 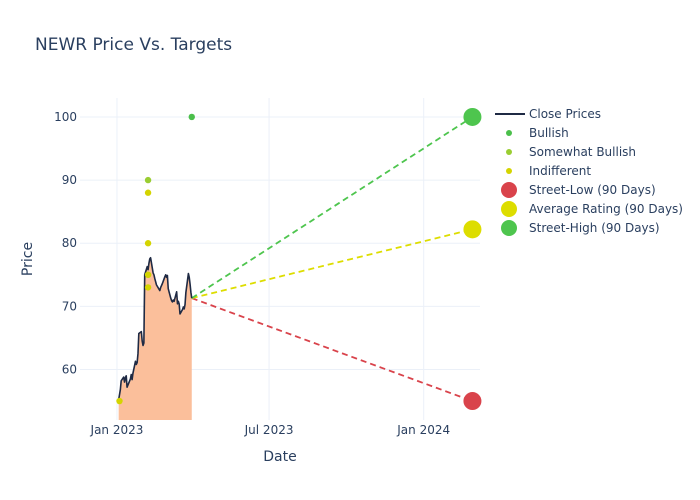 What do you see at coordinates (65, 117) in the screenshot?
I see `y-tick-label: 100` at bounding box center [65, 117].